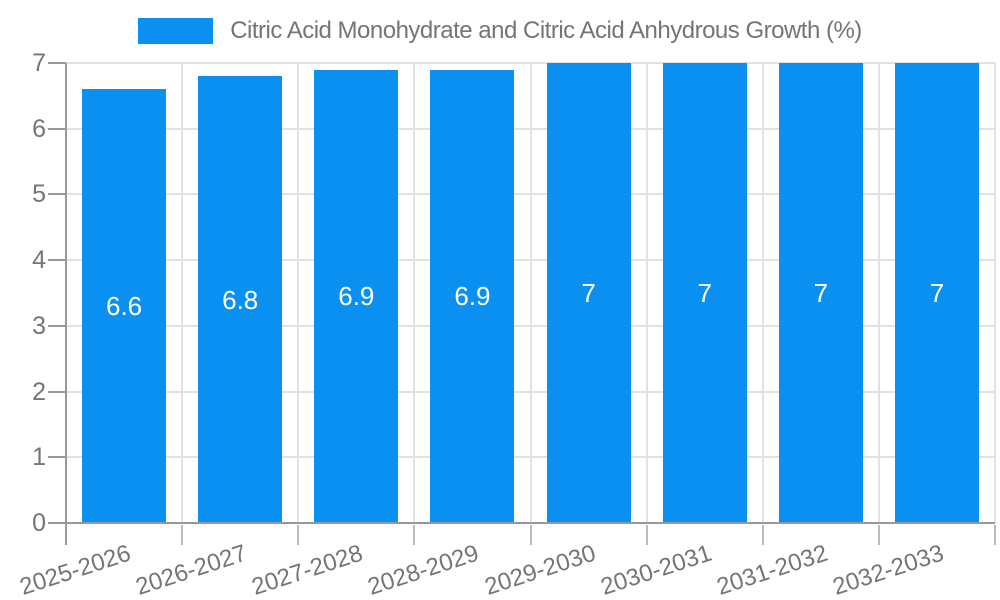 Image resolution: width=1000 pixels, height=600 pixels. I want to click on bar-value-label: 6.8, so click(240, 299).